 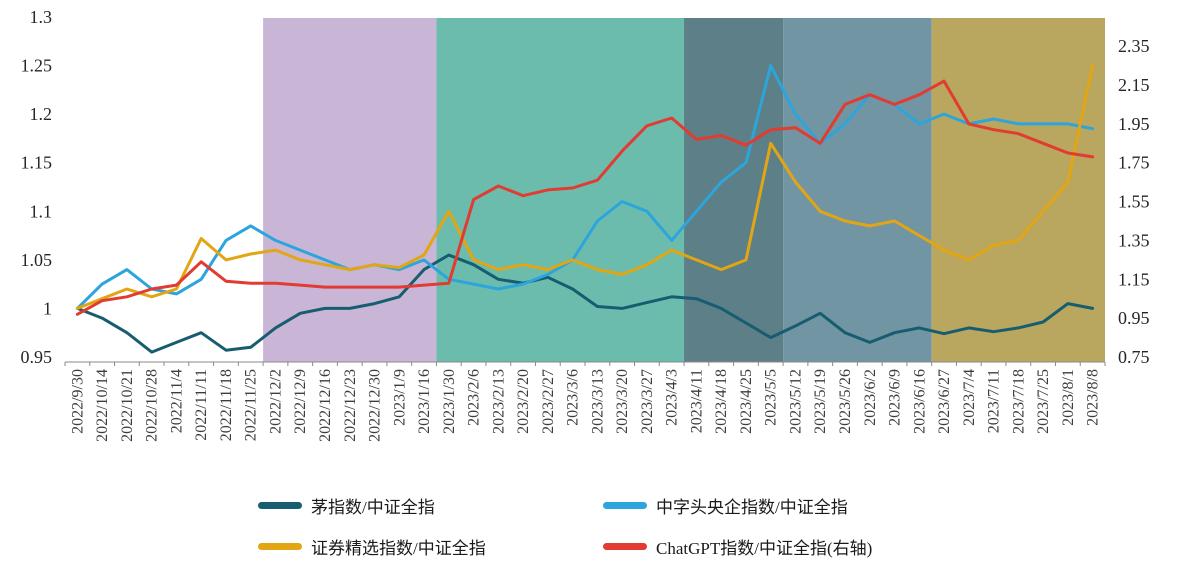 I want to click on x-axis-tick-label: 2023/3/6, so click(x=573, y=397).